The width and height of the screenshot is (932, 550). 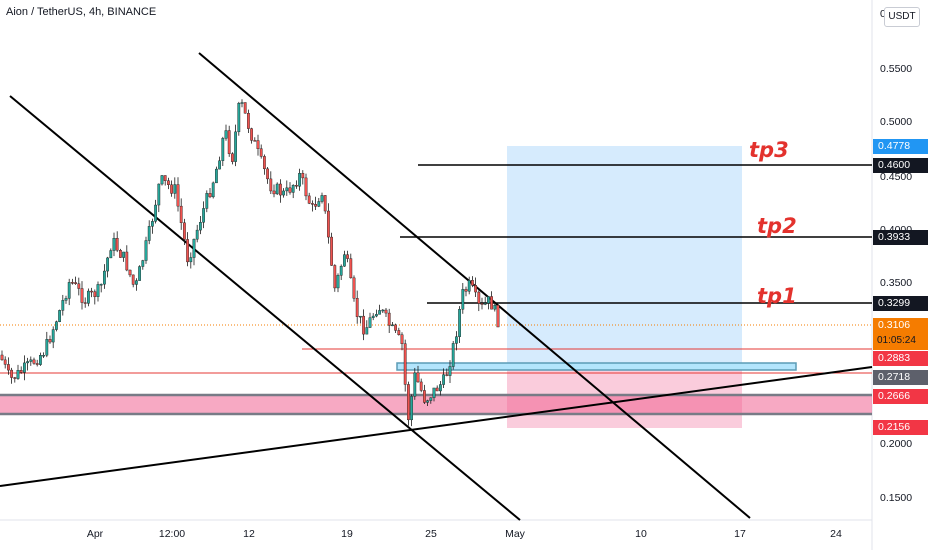 What do you see at coordinates (624, 254) in the screenshot?
I see `take-profit-zone` at bounding box center [624, 254].